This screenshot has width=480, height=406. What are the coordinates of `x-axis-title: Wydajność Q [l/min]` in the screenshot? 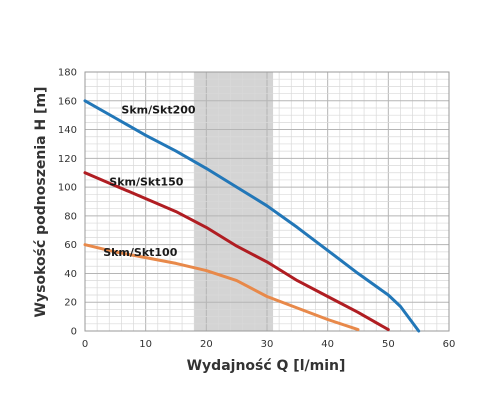 It's located at (266, 366).